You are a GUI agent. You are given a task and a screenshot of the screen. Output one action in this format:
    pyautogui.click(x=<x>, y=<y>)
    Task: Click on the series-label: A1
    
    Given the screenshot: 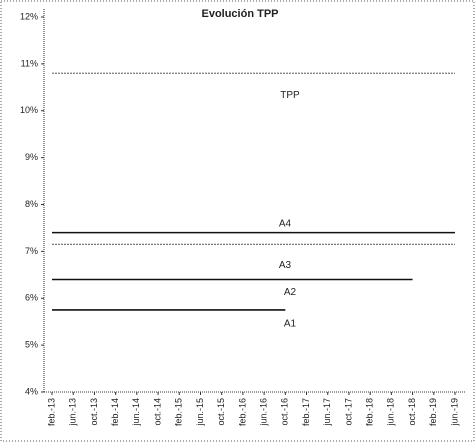 What is the action you would take?
    pyautogui.click(x=290, y=324)
    